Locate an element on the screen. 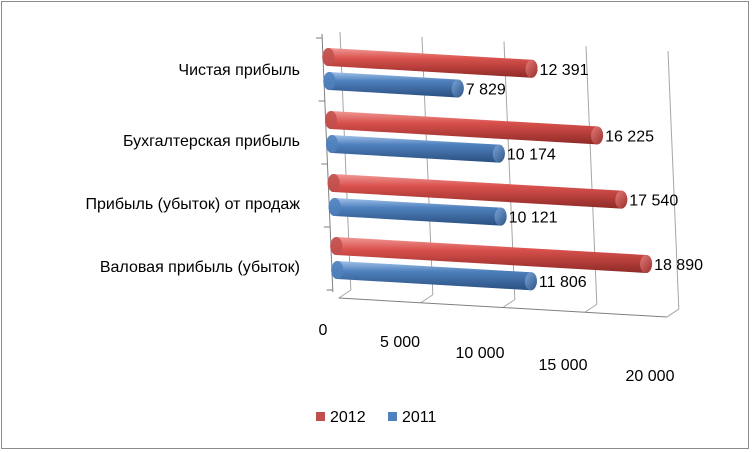  legend: 2012 2011 is located at coordinates (376, 417).